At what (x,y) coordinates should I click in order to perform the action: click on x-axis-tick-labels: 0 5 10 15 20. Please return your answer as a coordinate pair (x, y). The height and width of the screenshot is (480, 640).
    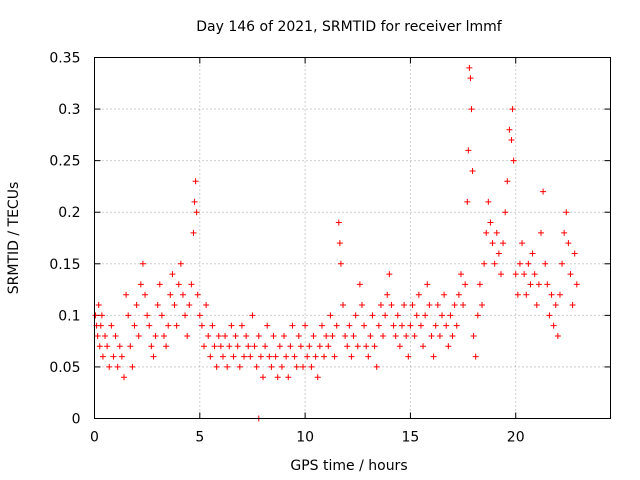
    Looking at the image, I should click on (307, 438).